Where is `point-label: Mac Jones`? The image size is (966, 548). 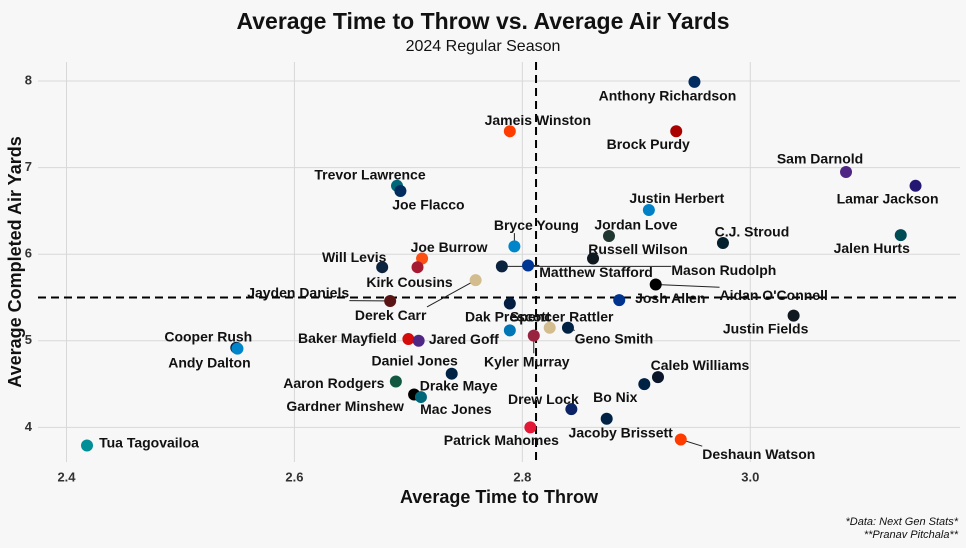
point-label: Mac Jones is located at coordinates (456, 409).